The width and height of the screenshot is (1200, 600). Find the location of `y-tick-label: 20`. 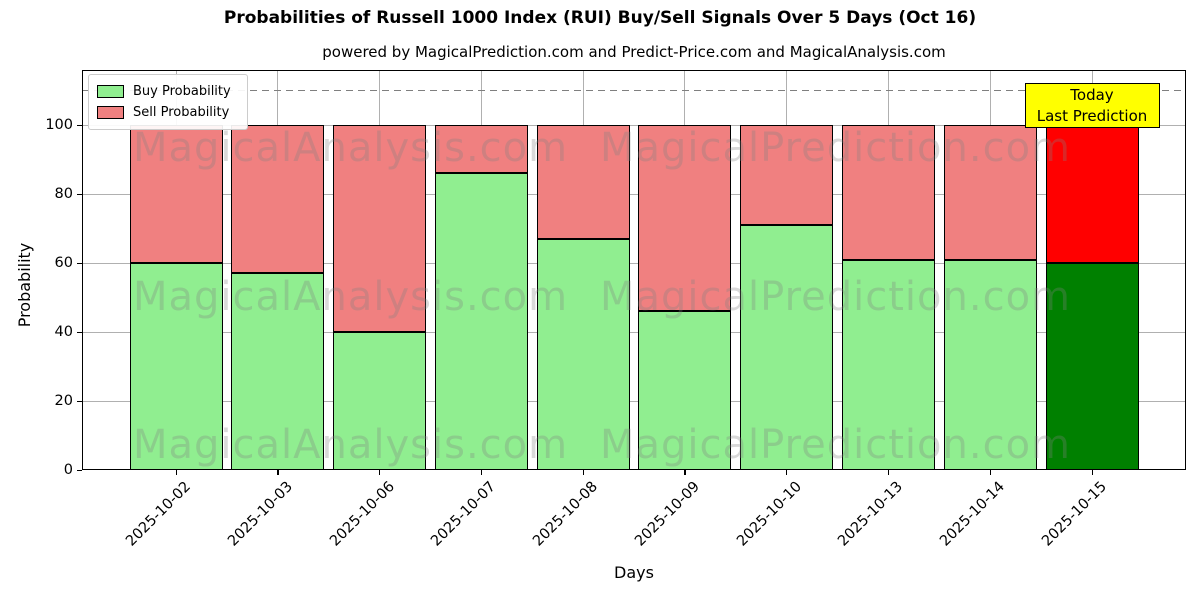

y-tick-label: 20 is located at coordinates (63, 401).